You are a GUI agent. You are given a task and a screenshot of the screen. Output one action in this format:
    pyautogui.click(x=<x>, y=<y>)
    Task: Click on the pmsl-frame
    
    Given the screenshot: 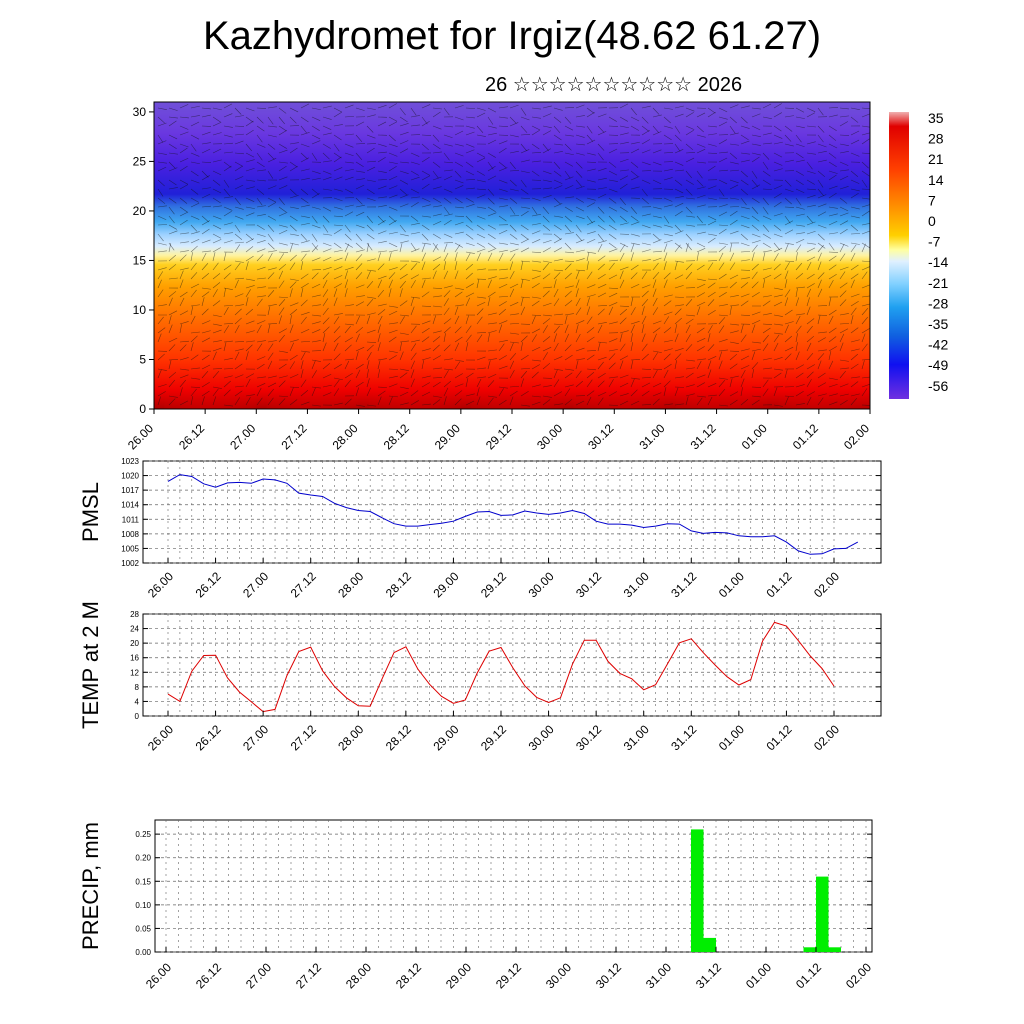 What is the action you would take?
    pyautogui.click(x=512, y=512)
    